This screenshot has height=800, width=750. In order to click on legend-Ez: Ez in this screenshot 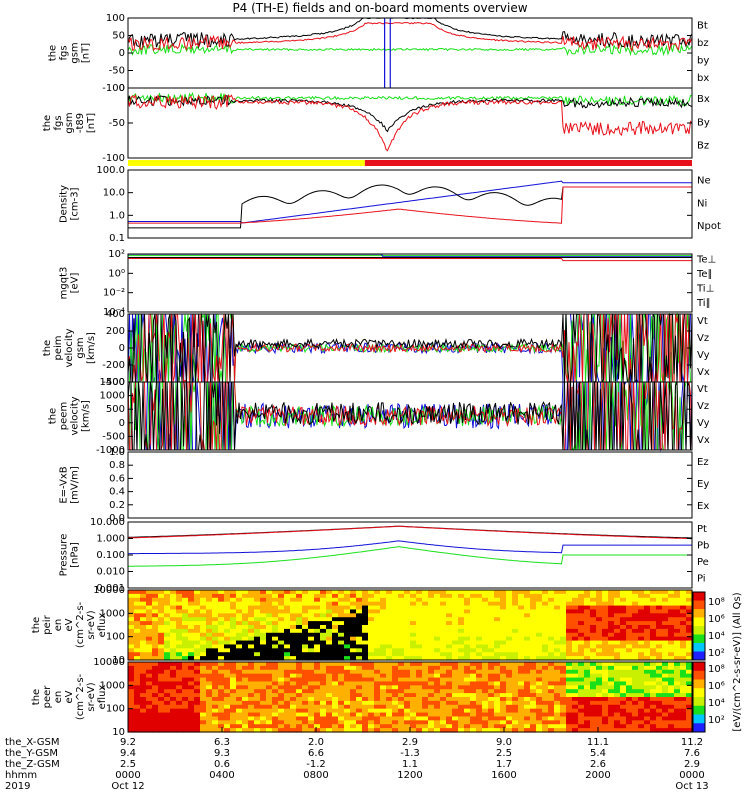, I will do `click(703, 462)`.